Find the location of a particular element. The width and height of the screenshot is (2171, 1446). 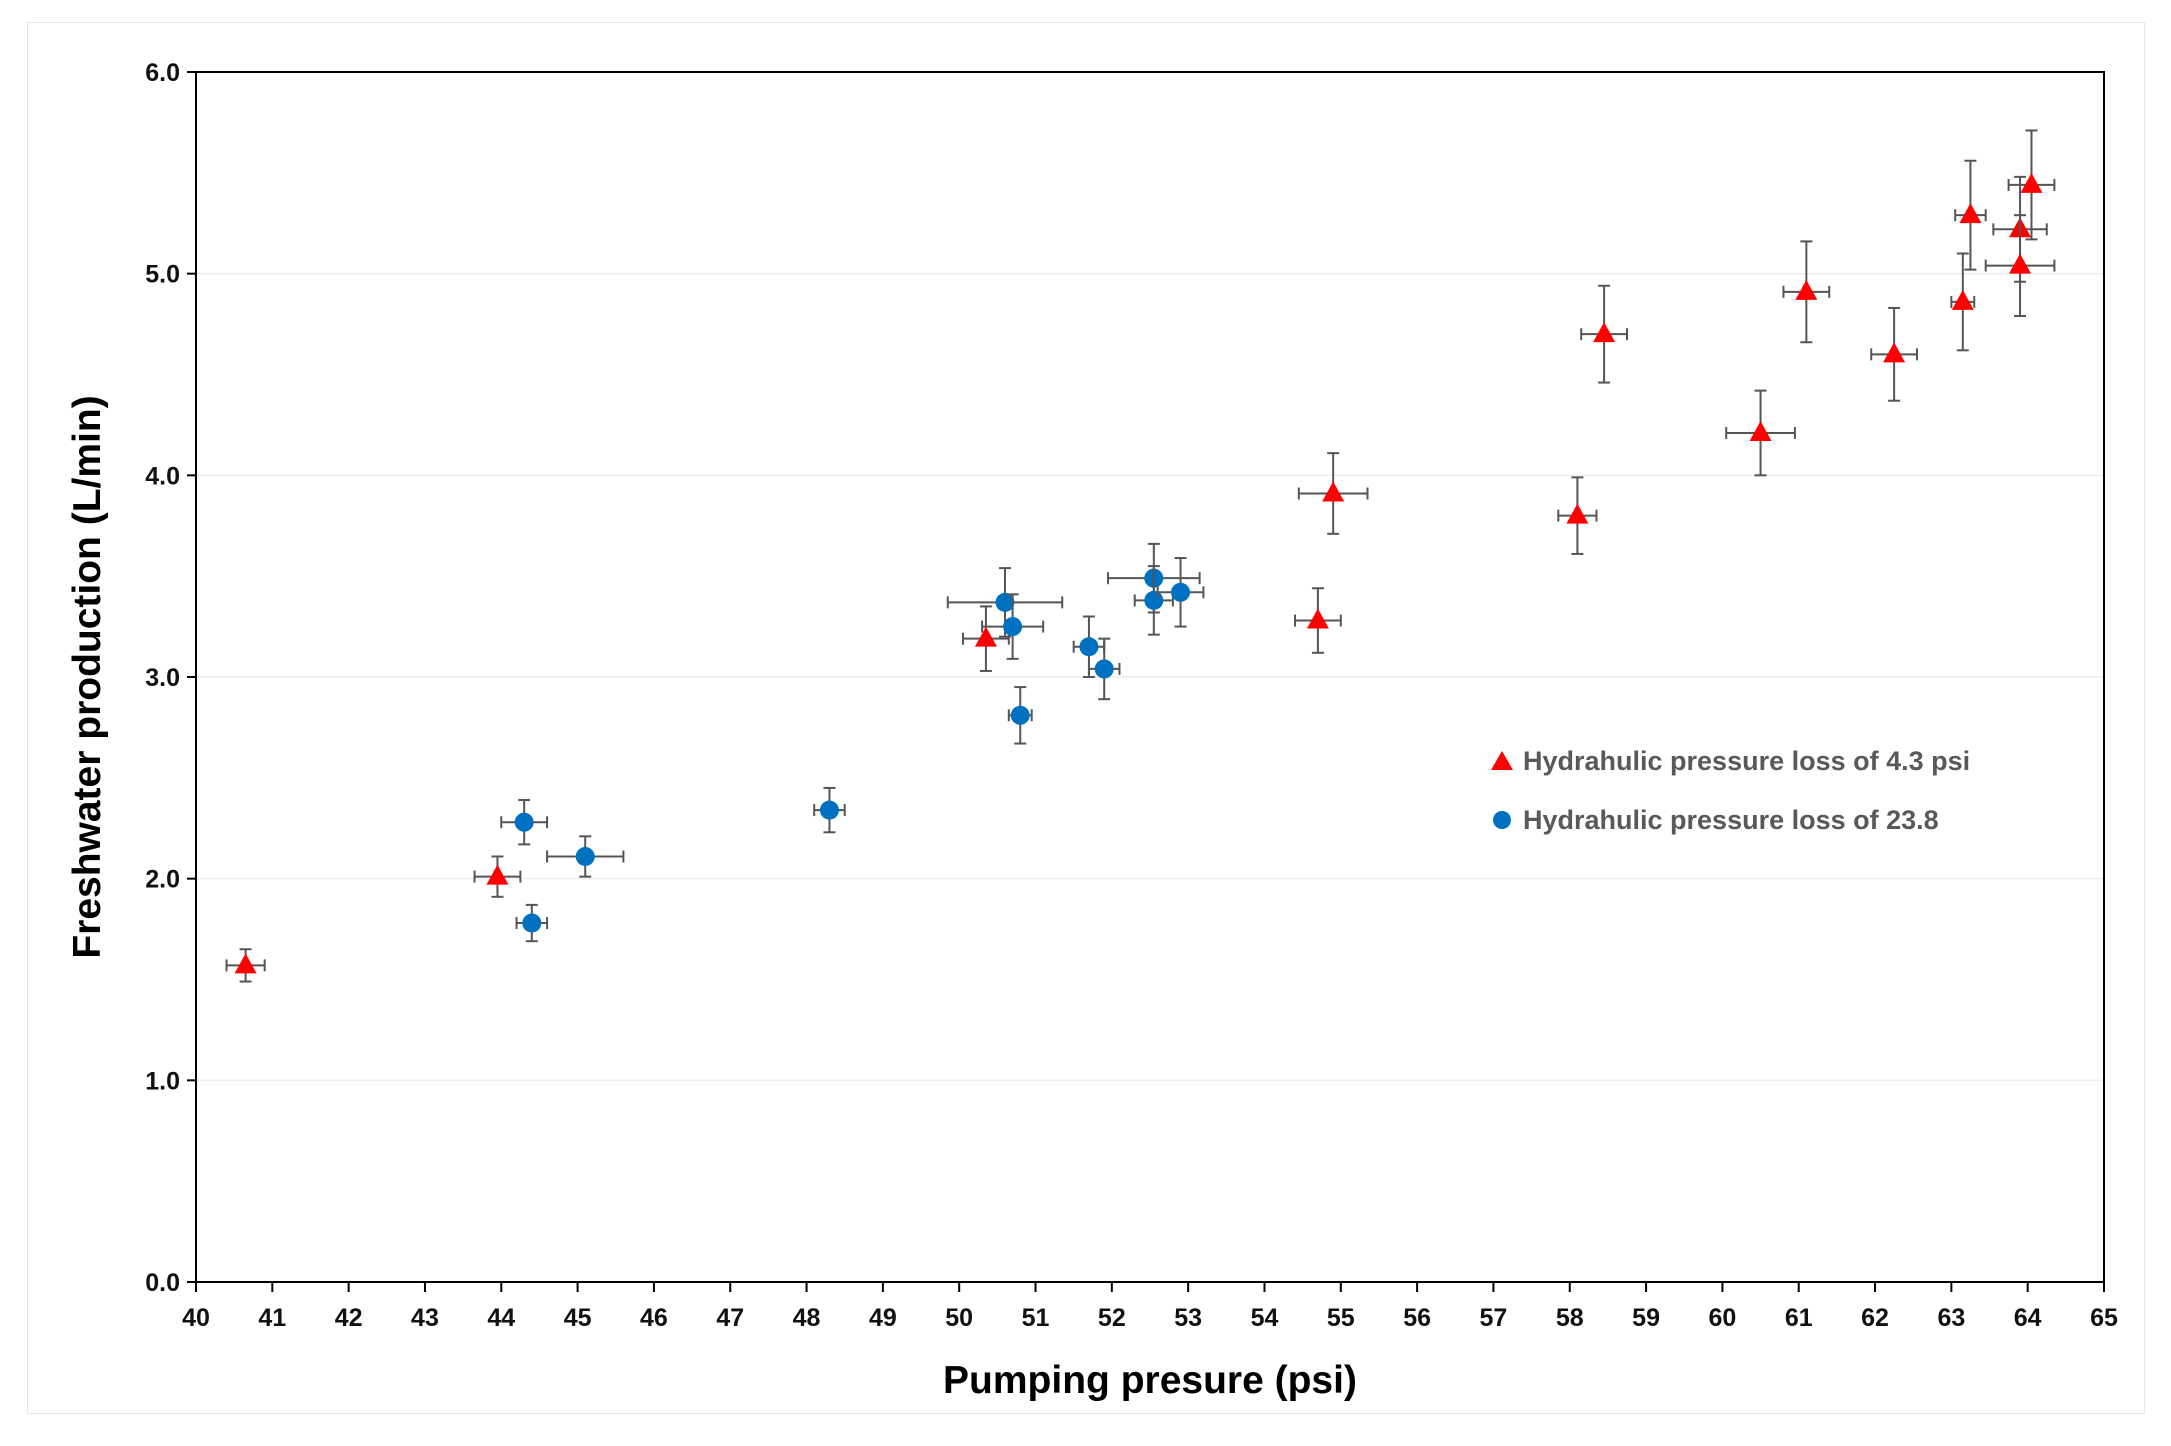

x-tick-label: 42 is located at coordinates (349, 1318).